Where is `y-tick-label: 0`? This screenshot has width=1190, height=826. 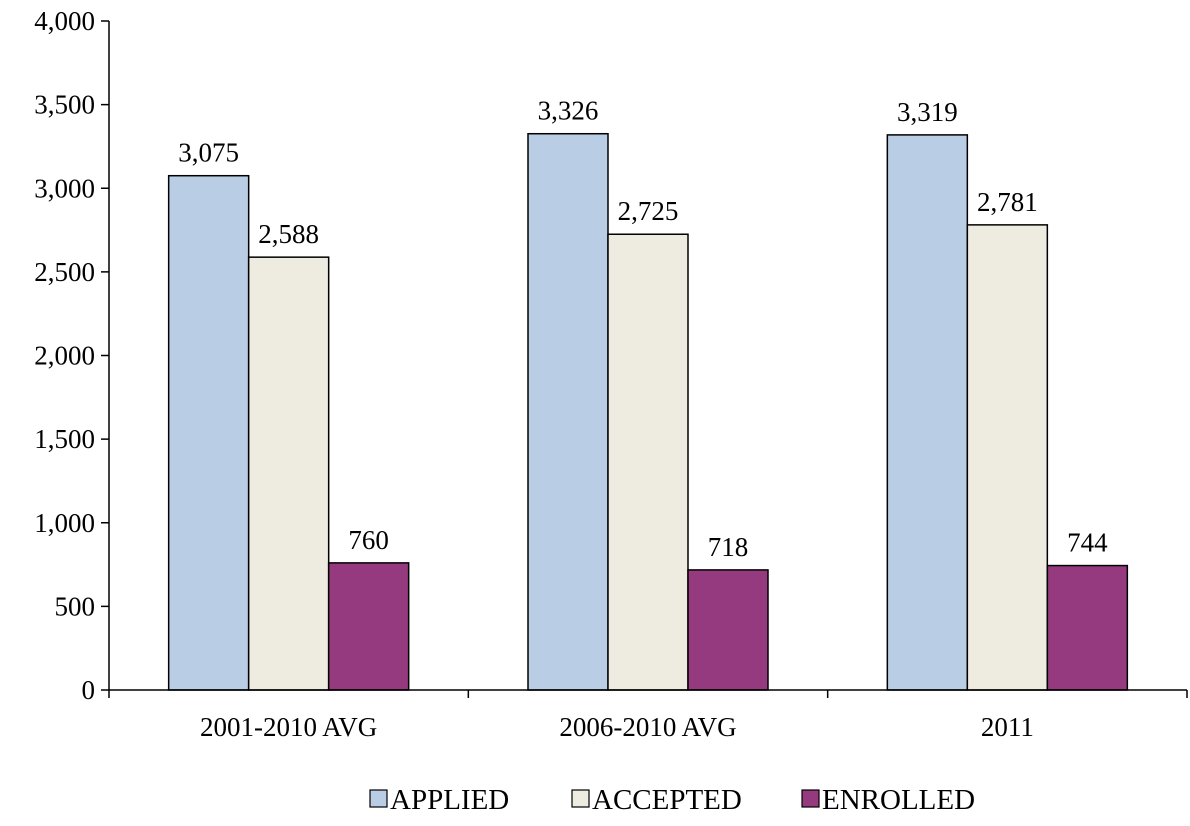
y-tick-label: 0 is located at coordinates (89, 690).